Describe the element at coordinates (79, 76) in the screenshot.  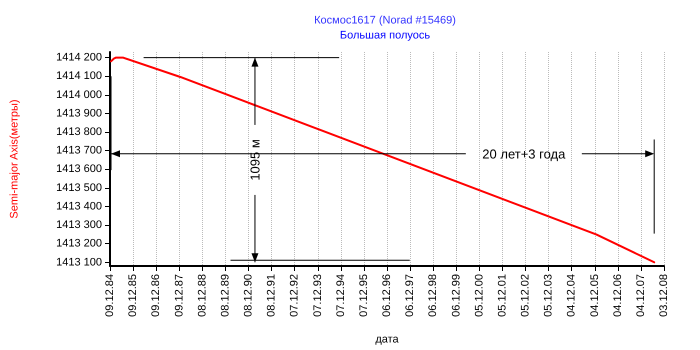
I see `y-tick-label: 1414 100` at that location.